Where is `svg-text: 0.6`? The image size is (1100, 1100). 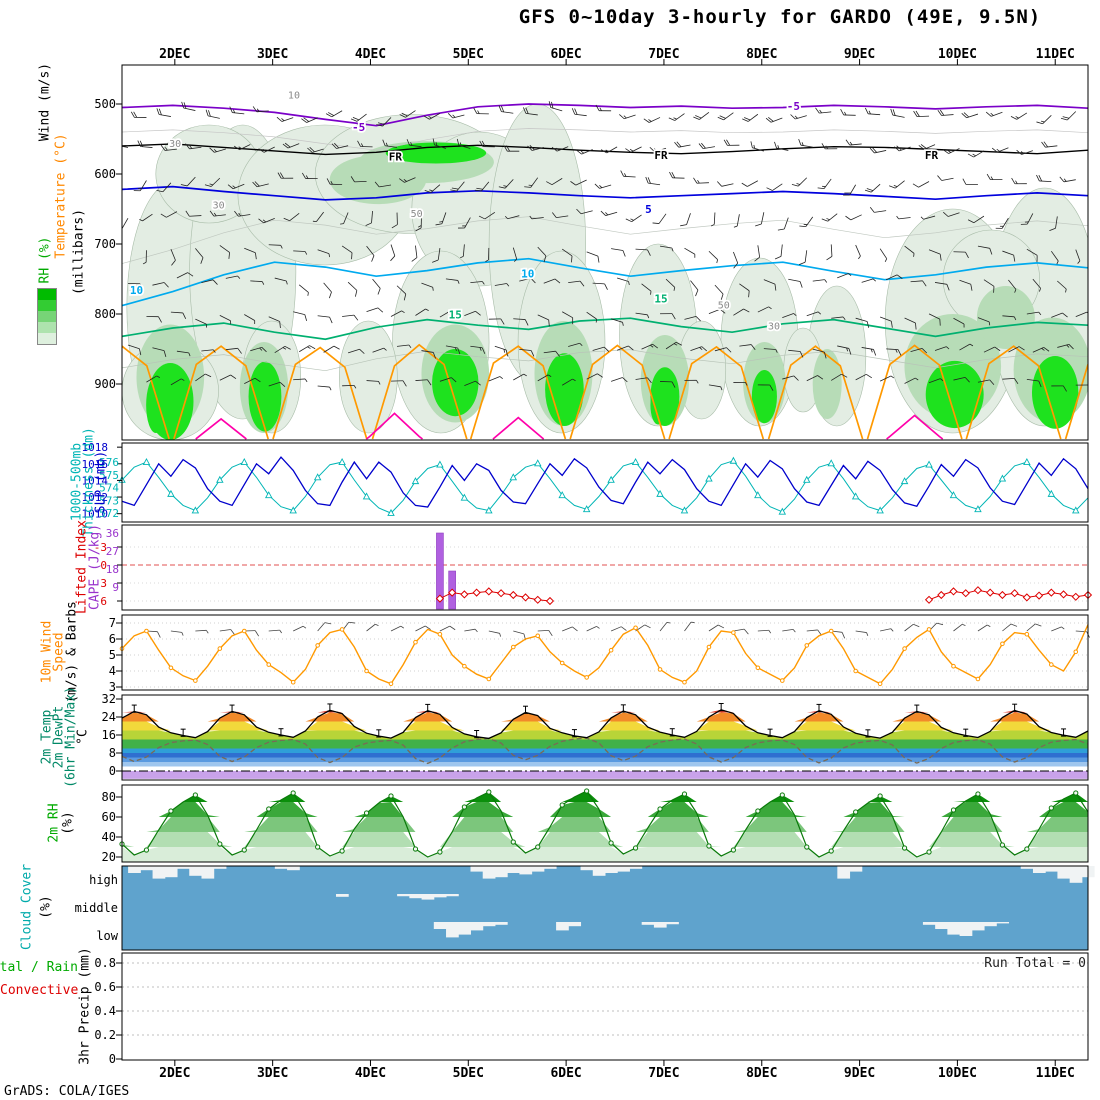 svg-text: 0.6 is located at coordinates (105, 987).